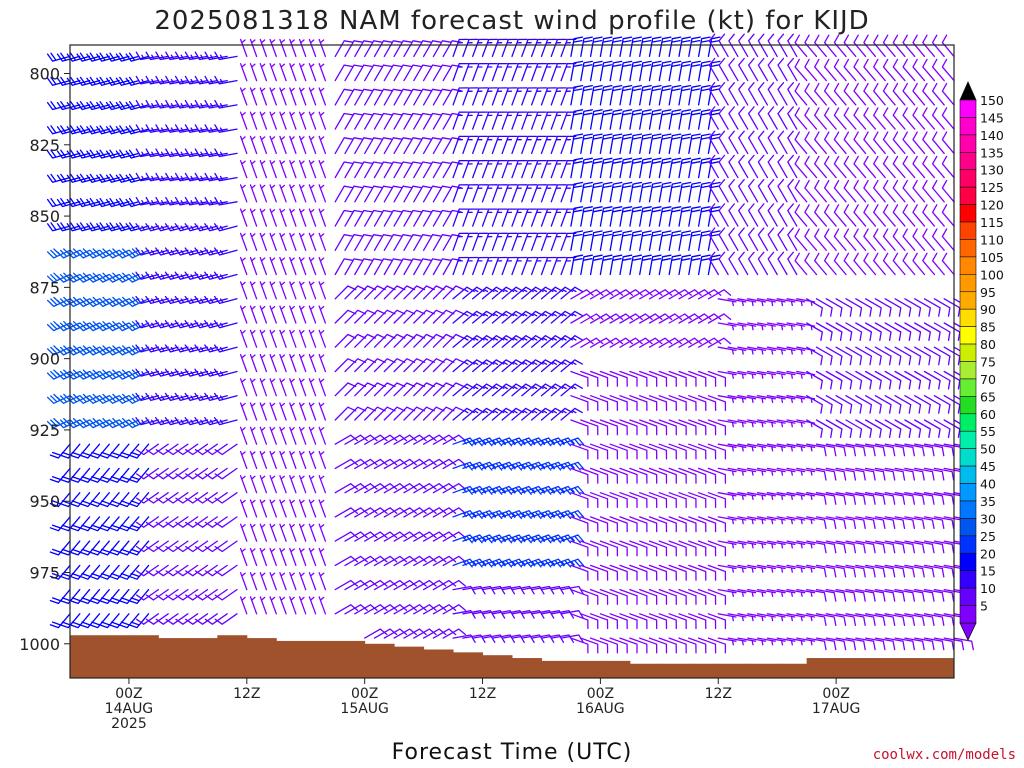 The width and height of the screenshot is (1024, 768). I want to click on terrain-segment, so click(379, 660).